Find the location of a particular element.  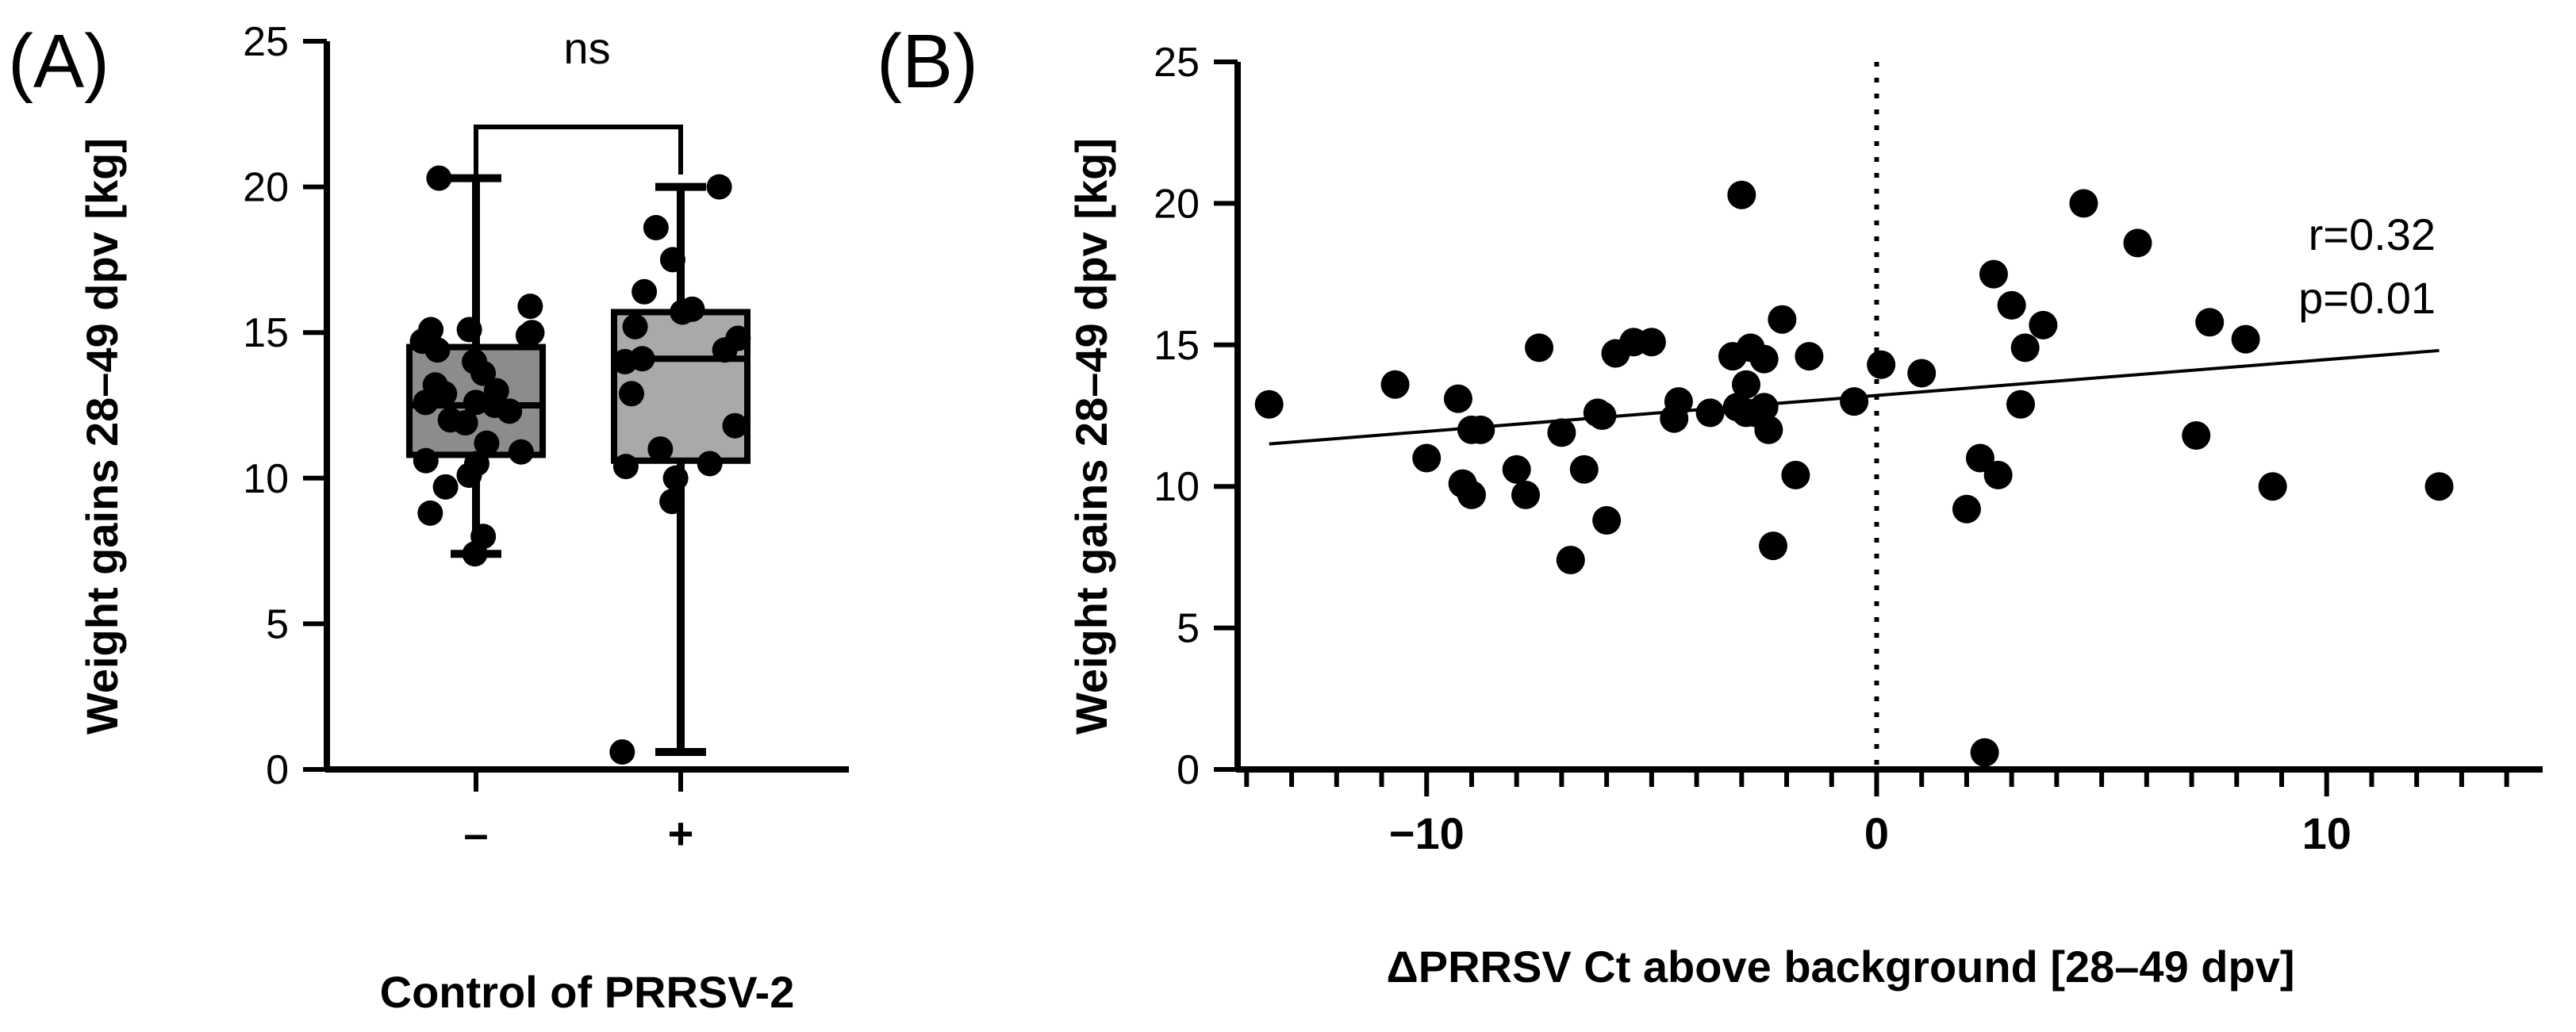

panel-b-y-tick-label: 15 is located at coordinates (1177, 346).